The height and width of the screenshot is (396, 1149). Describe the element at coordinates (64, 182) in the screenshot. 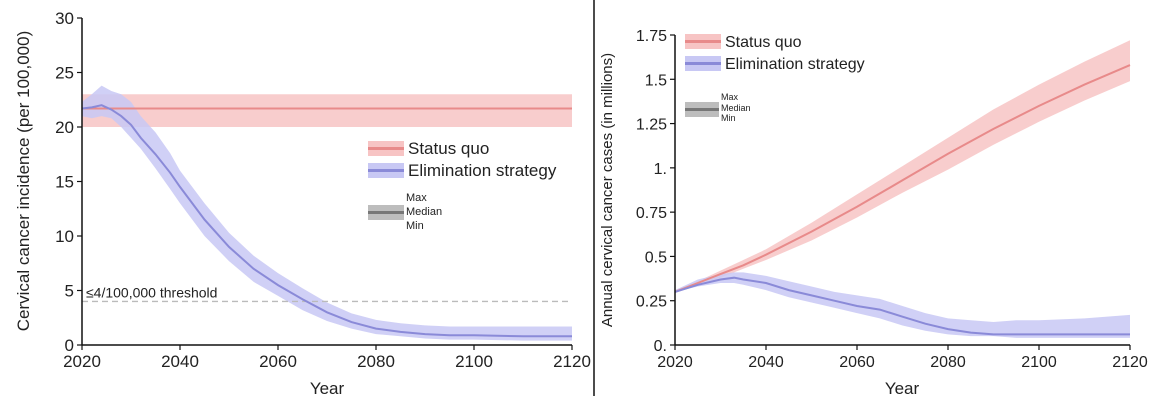

I see `y-tick-label: 15` at that location.